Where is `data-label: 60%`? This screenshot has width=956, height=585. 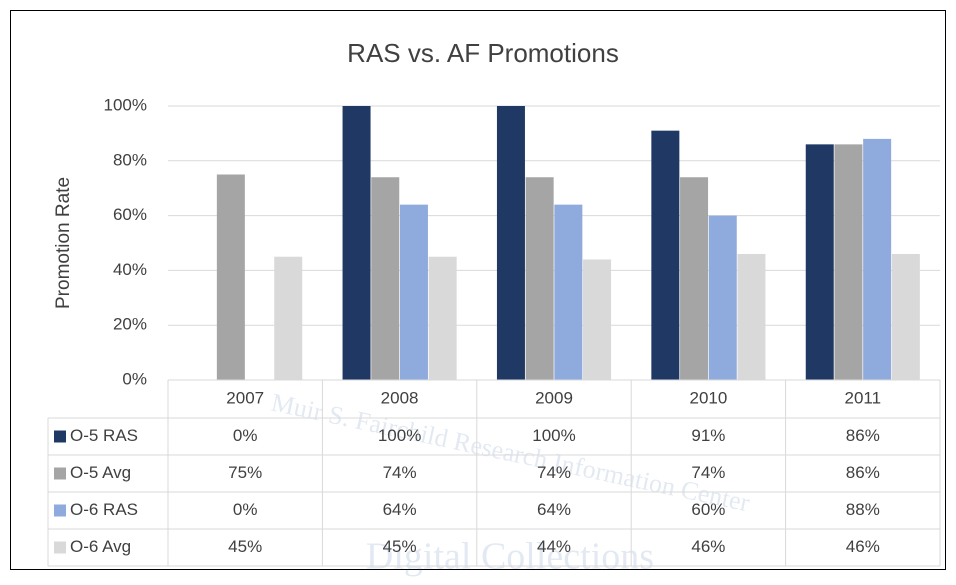 data-label: 60% is located at coordinates (708, 509).